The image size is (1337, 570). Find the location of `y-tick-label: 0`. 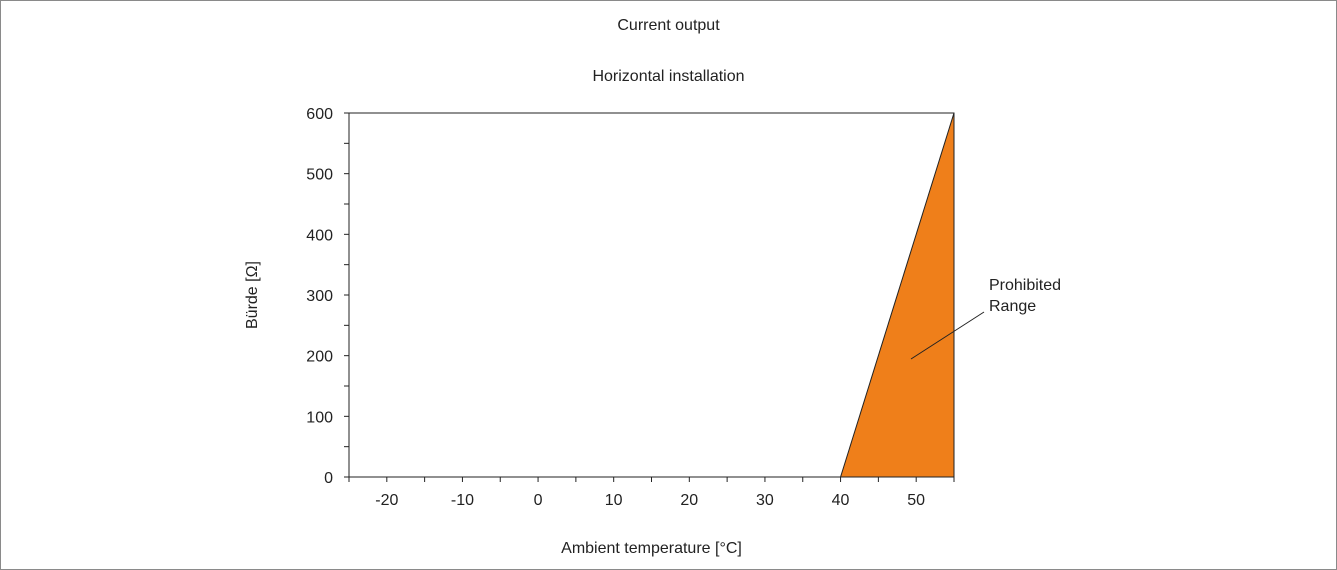

y-tick-label: 0 is located at coordinates (328, 478).